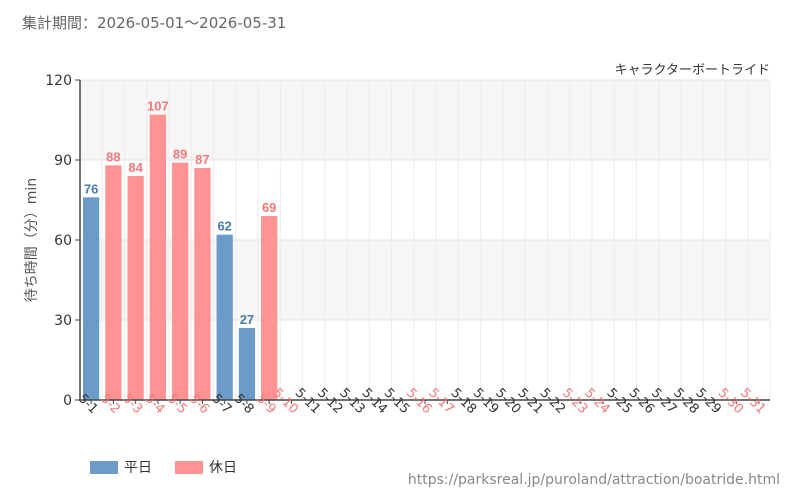  What do you see at coordinates (269, 207) in the screenshot?
I see `value-label-5-9: 69` at bounding box center [269, 207].